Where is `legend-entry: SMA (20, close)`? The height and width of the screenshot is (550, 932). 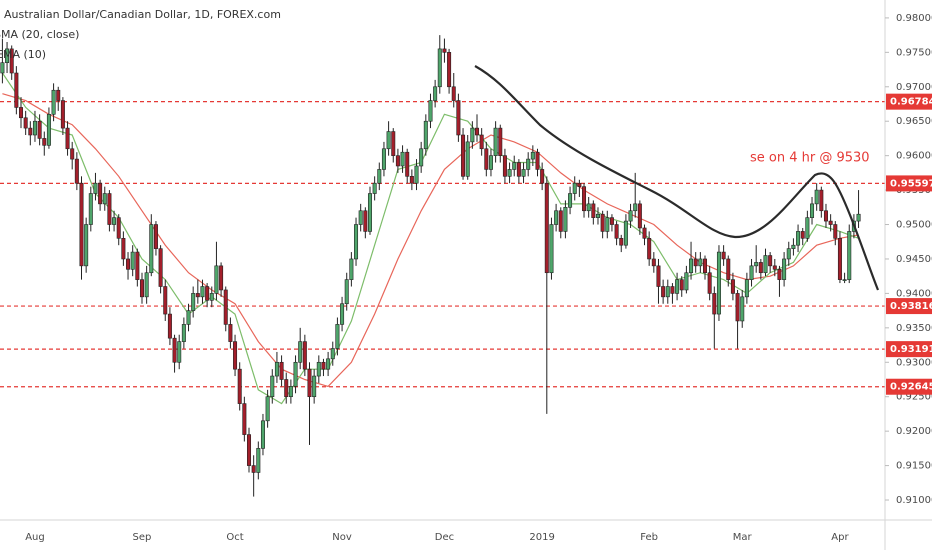
legend-entry: SMA (20, close) is located at coordinates (39, 34).